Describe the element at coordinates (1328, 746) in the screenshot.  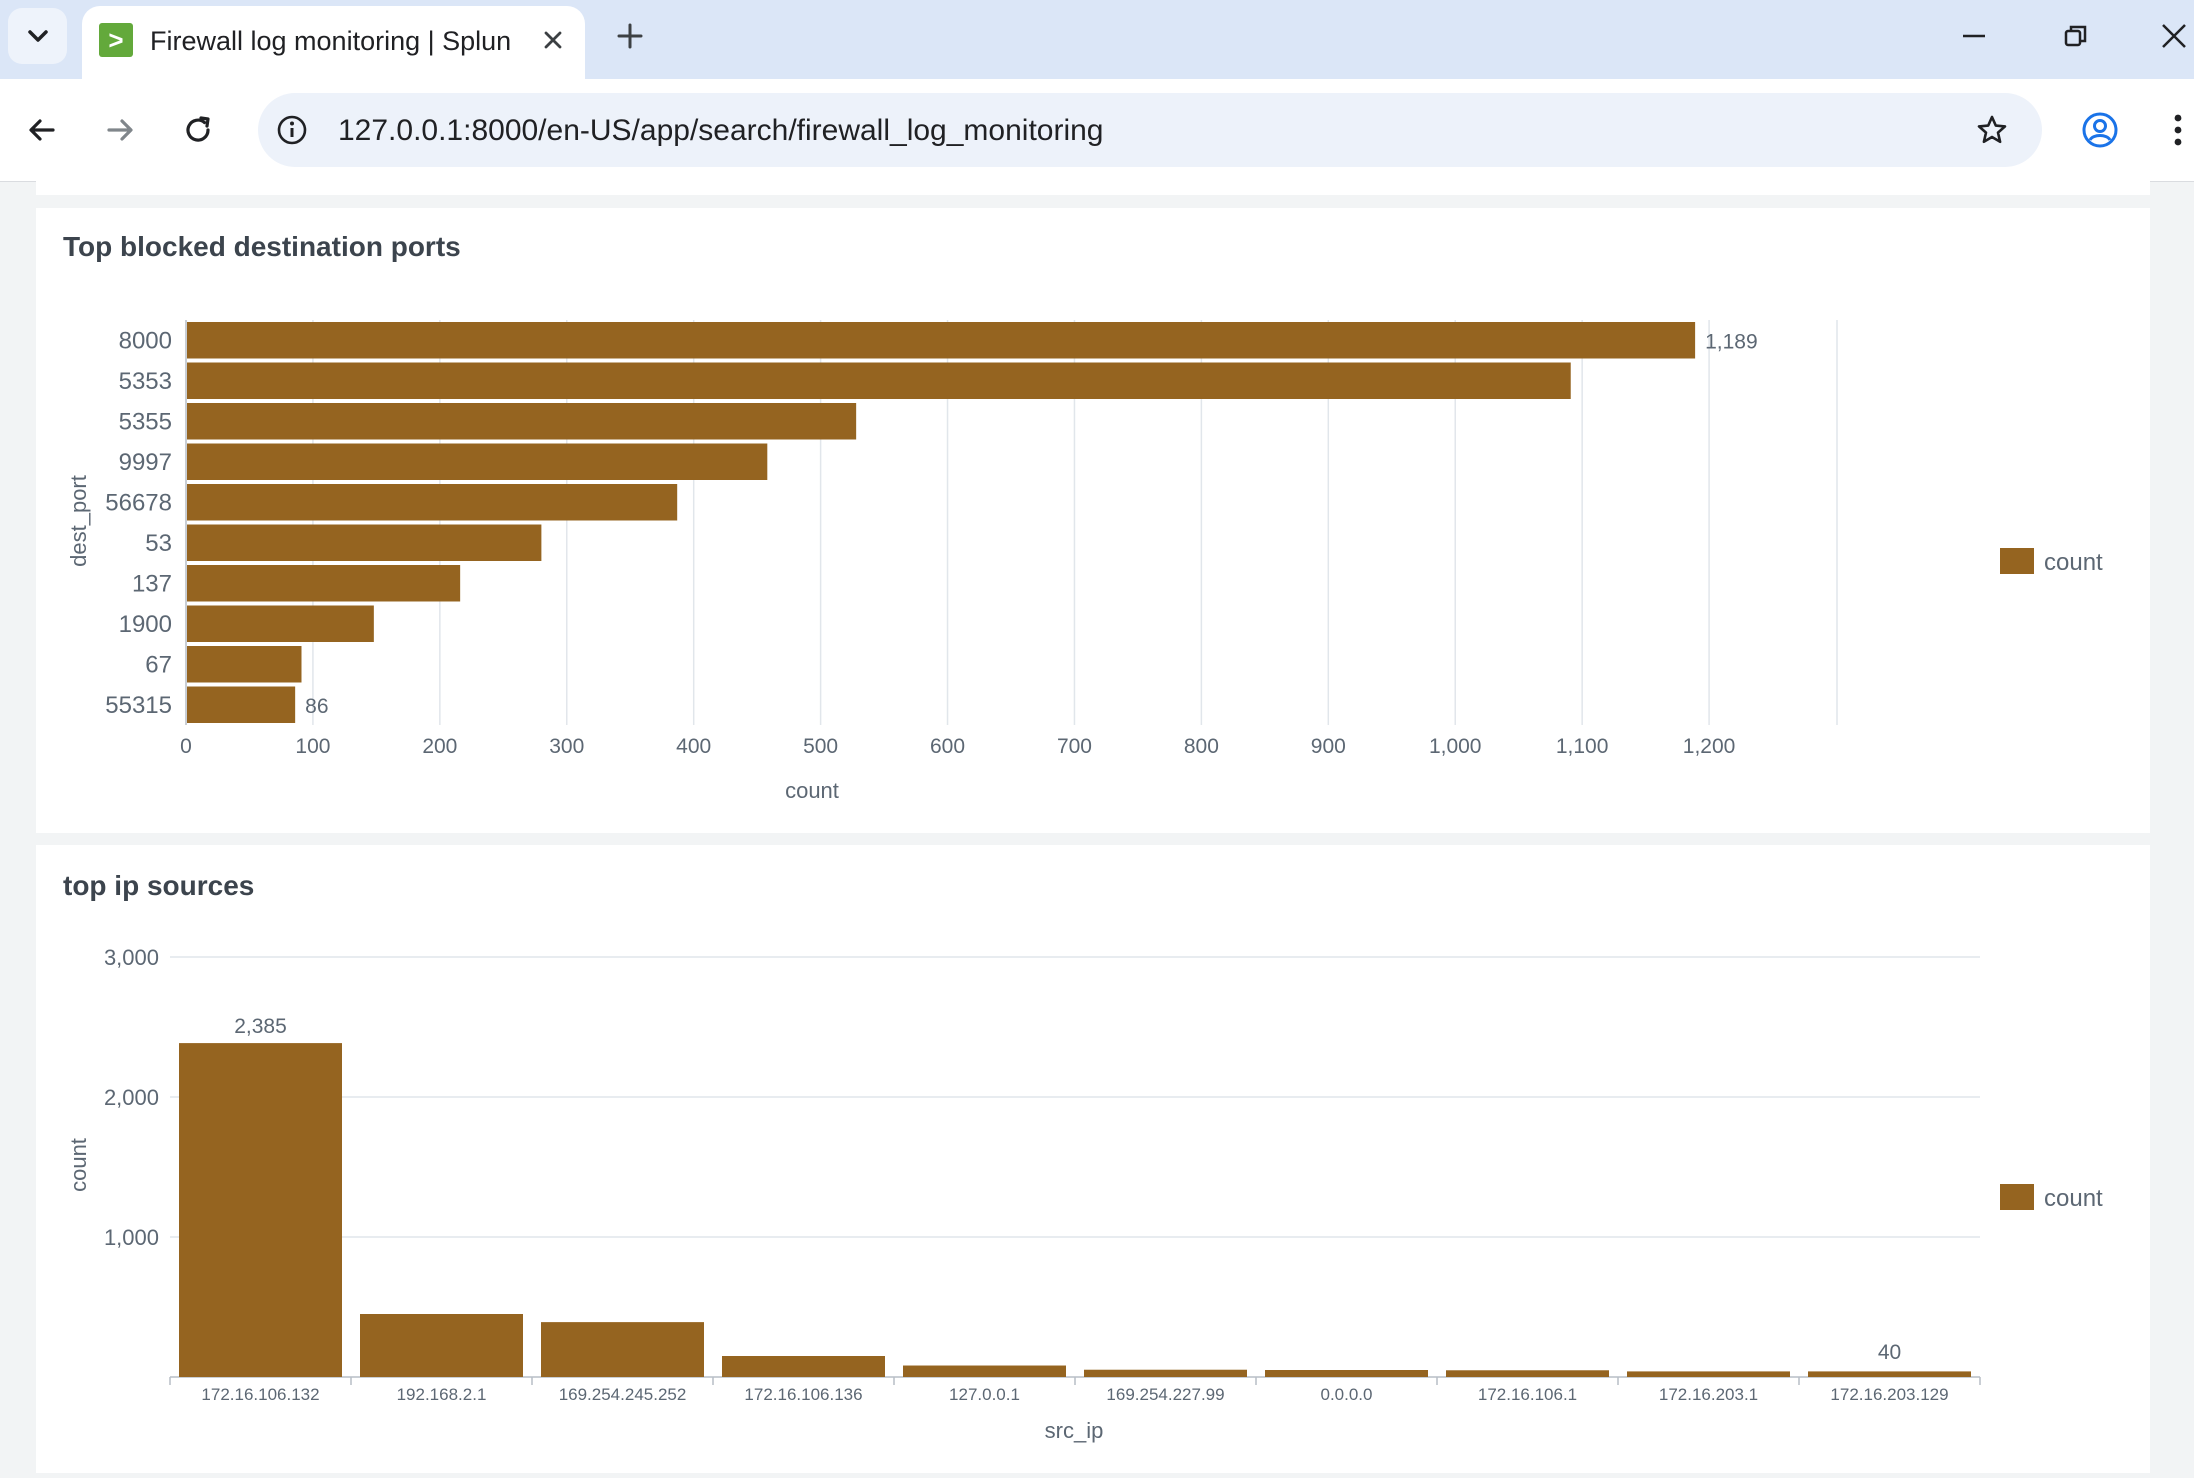
I see `x-tick-label: 900` at that location.